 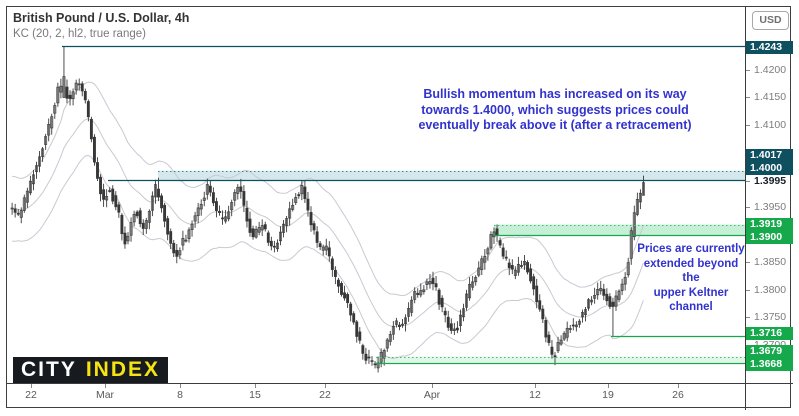 What do you see at coordinates (535, 395) in the screenshot?
I see `date-label: 12` at bounding box center [535, 395].